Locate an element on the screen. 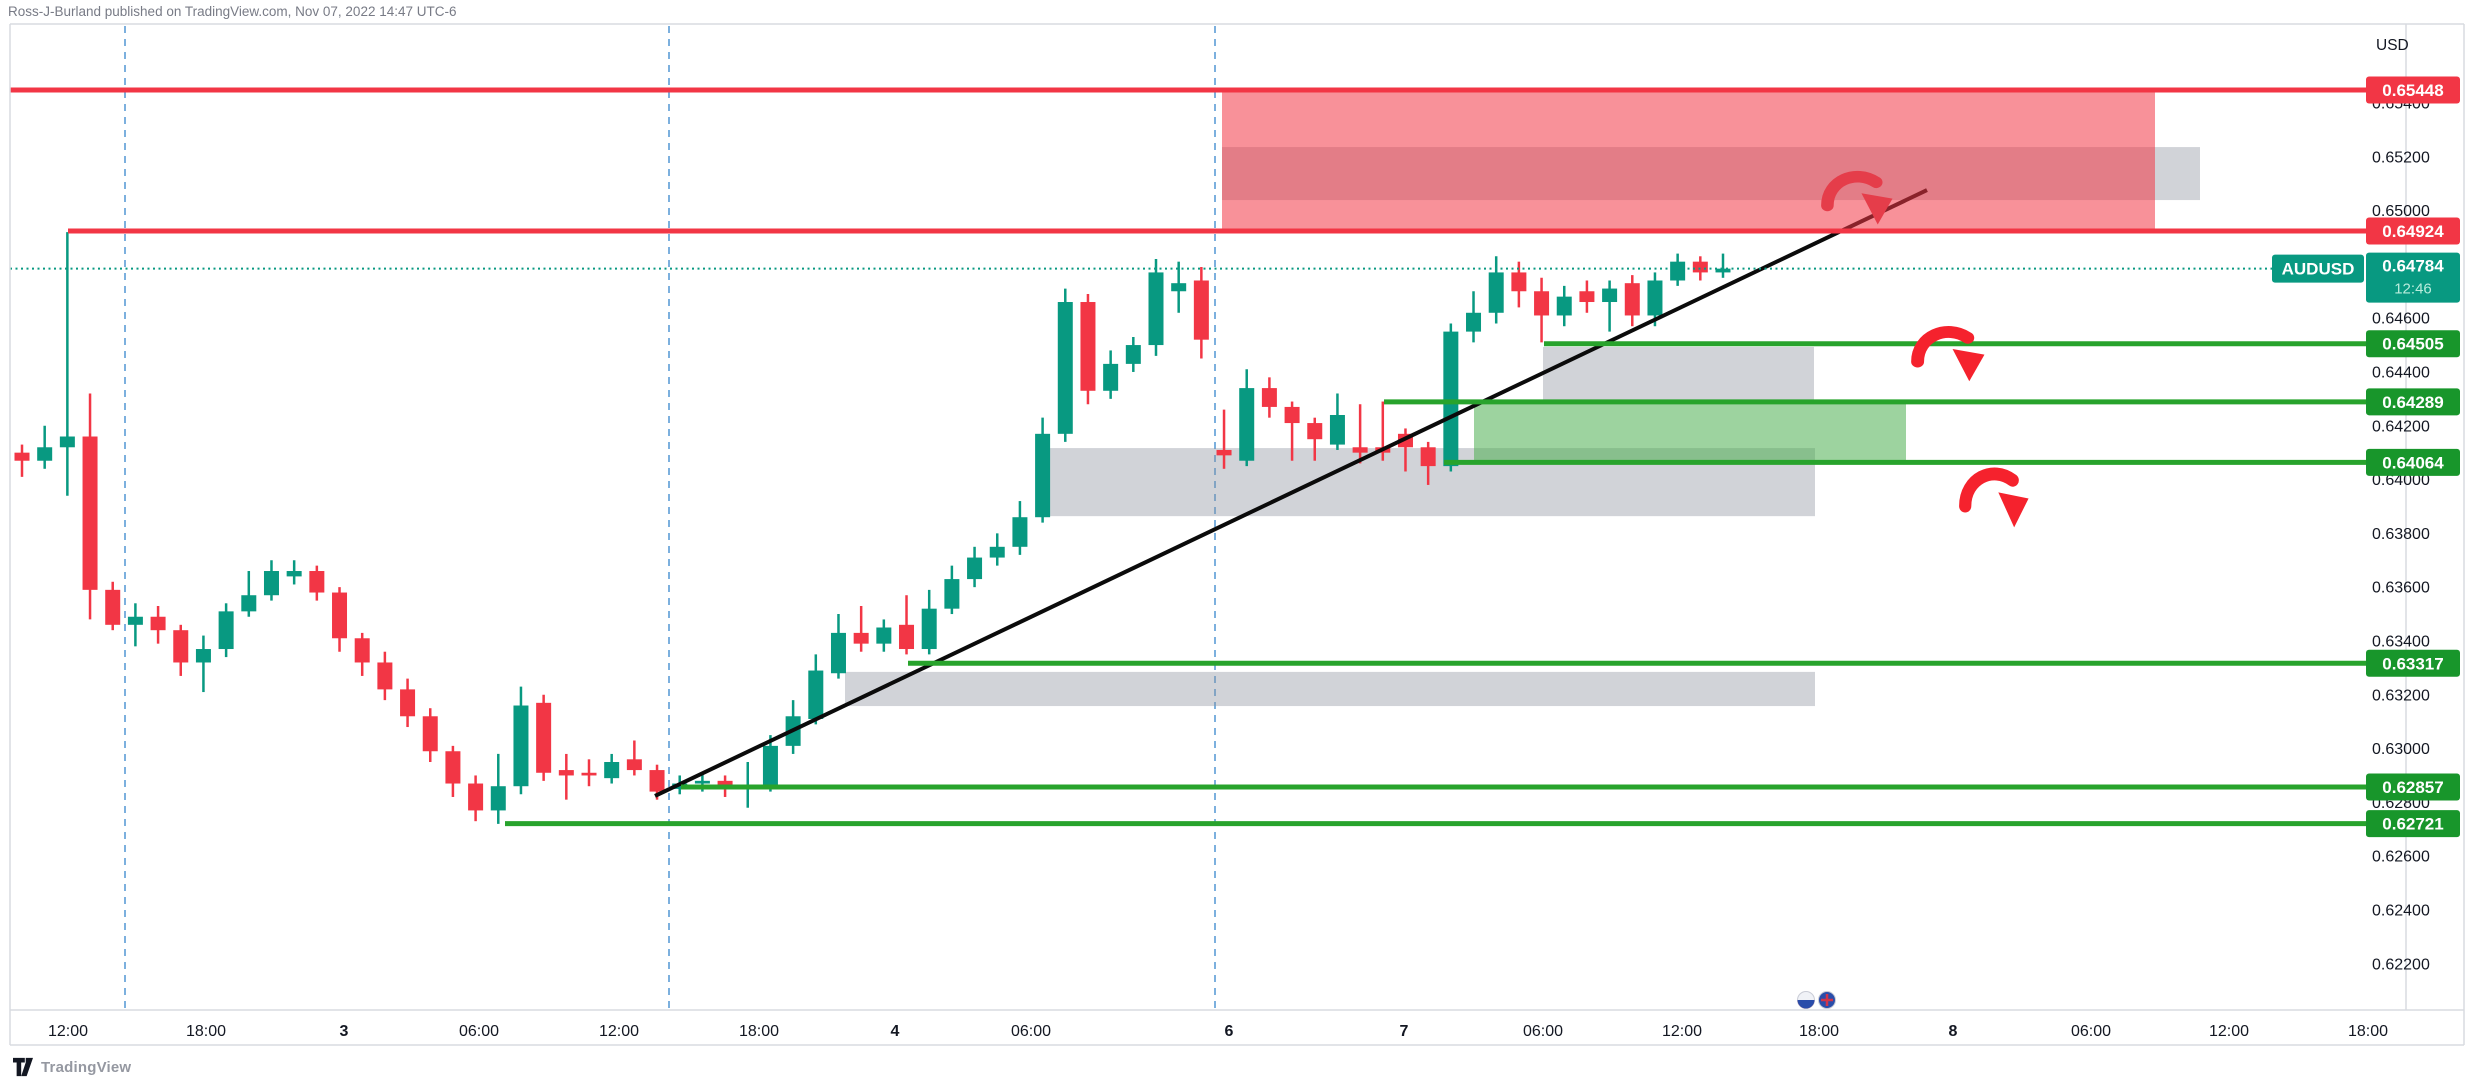 This screenshot has height=1089, width=2474. level-price-badge-text: 0.62721 is located at coordinates (2412, 824).